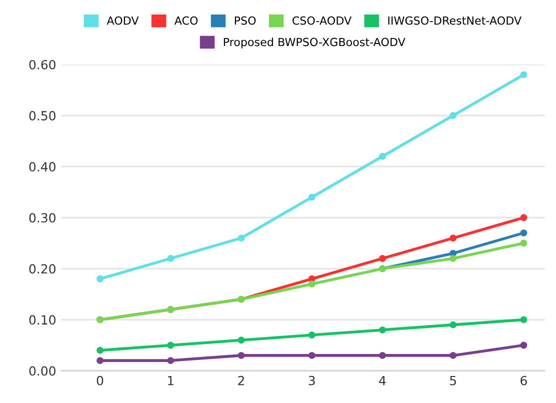 Image resolution: width=556 pixels, height=403 pixels. Describe the element at coordinates (453, 381) in the screenshot. I see `x-tick-label: 5` at that location.